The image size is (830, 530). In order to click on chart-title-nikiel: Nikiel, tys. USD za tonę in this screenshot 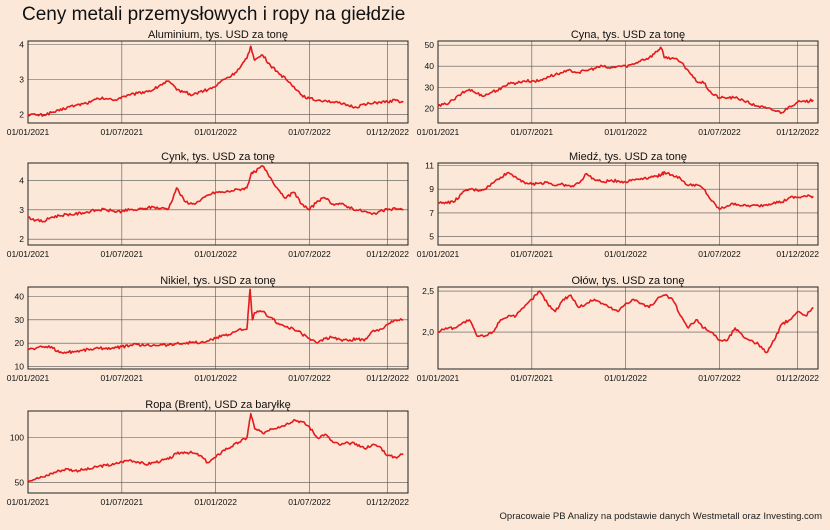, I will do `click(218, 281)`.